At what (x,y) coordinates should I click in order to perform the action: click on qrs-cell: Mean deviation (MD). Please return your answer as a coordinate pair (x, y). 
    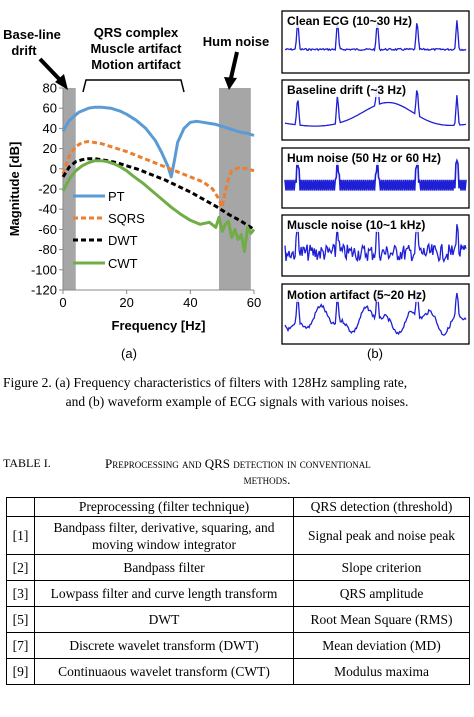
    Looking at the image, I should click on (381, 645).